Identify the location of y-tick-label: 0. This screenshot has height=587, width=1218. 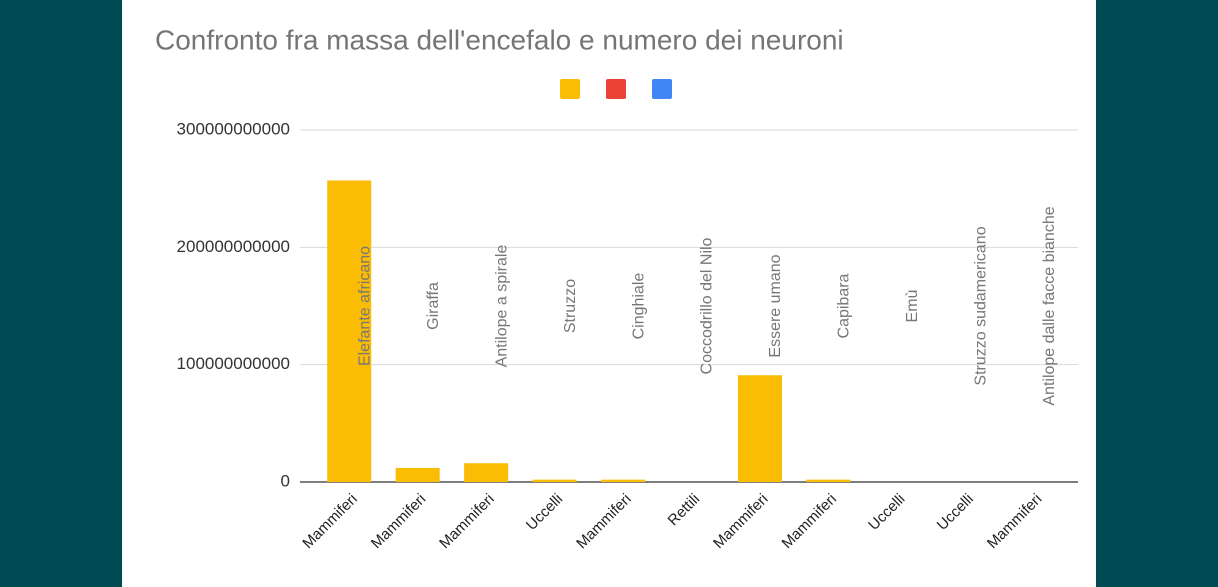
(285, 480).